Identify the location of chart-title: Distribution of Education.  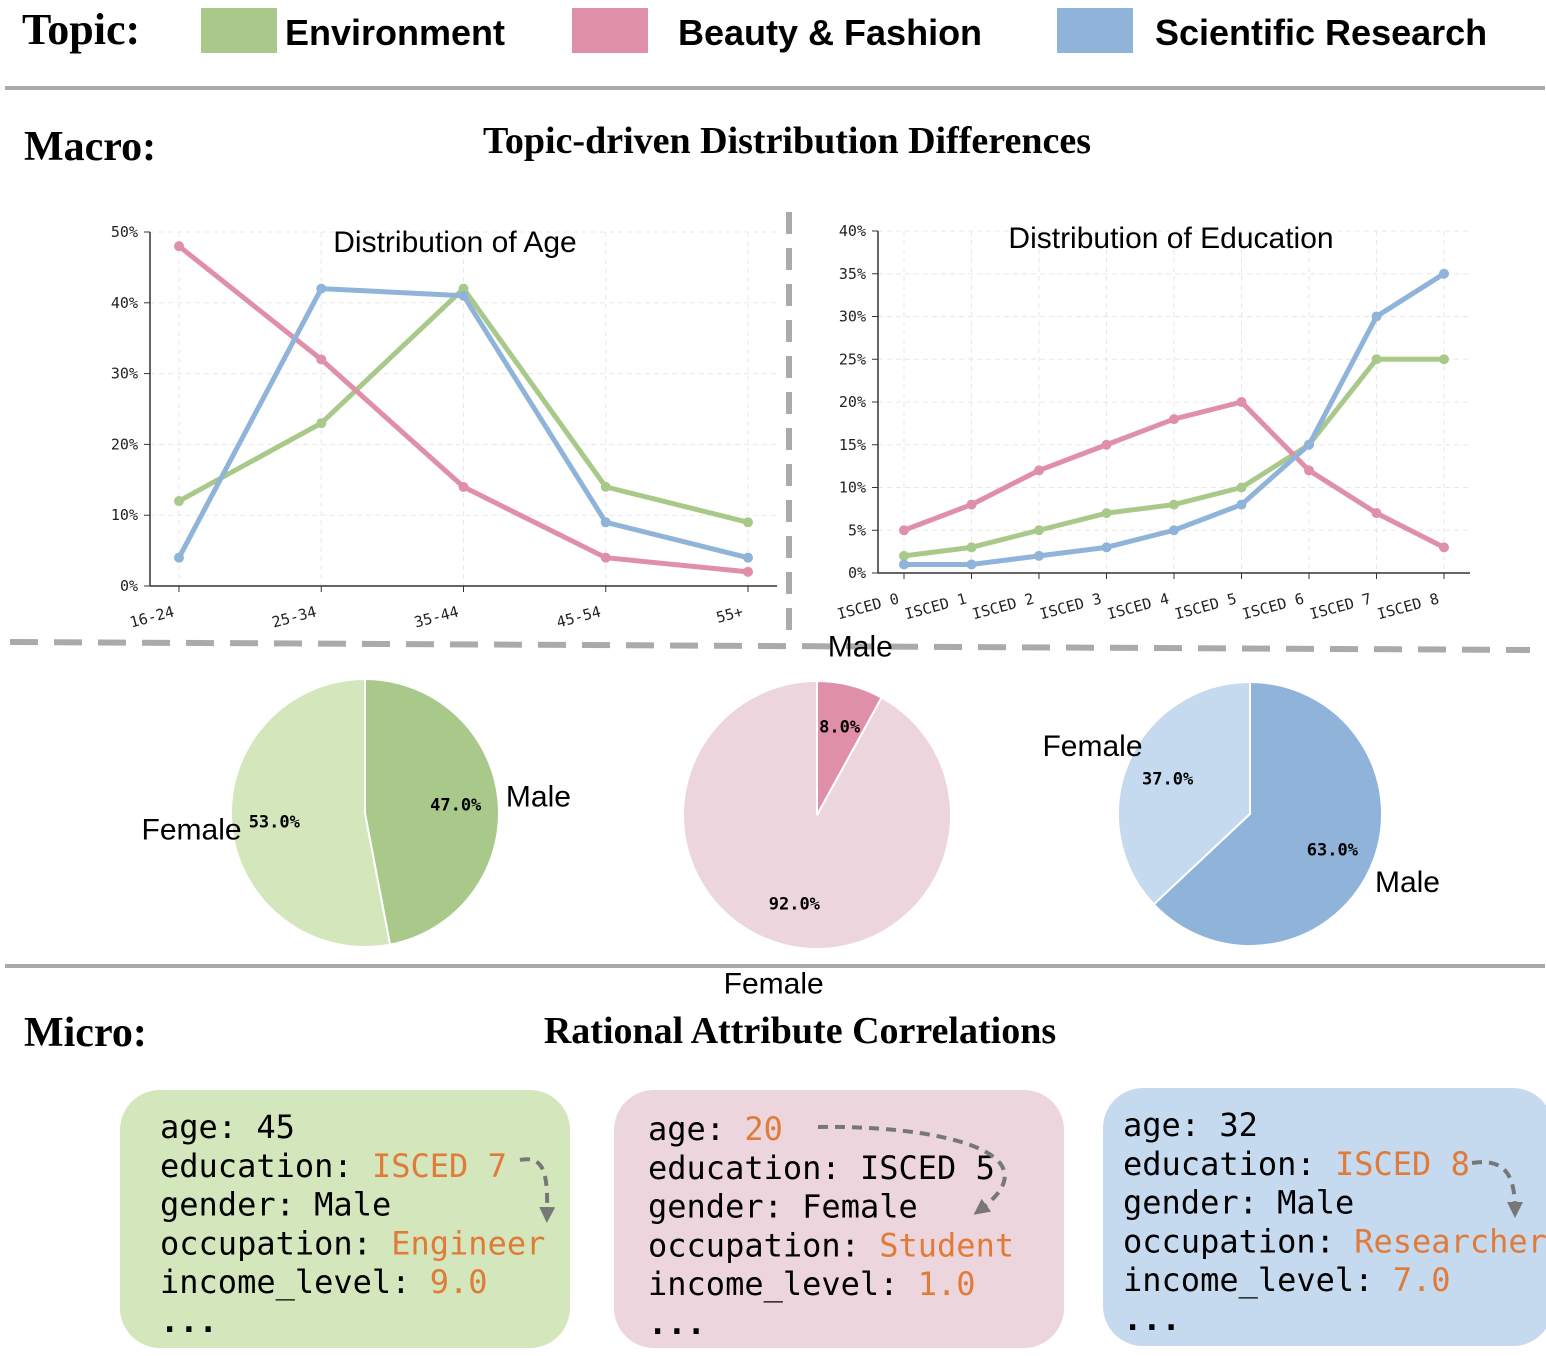
(1170, 238).